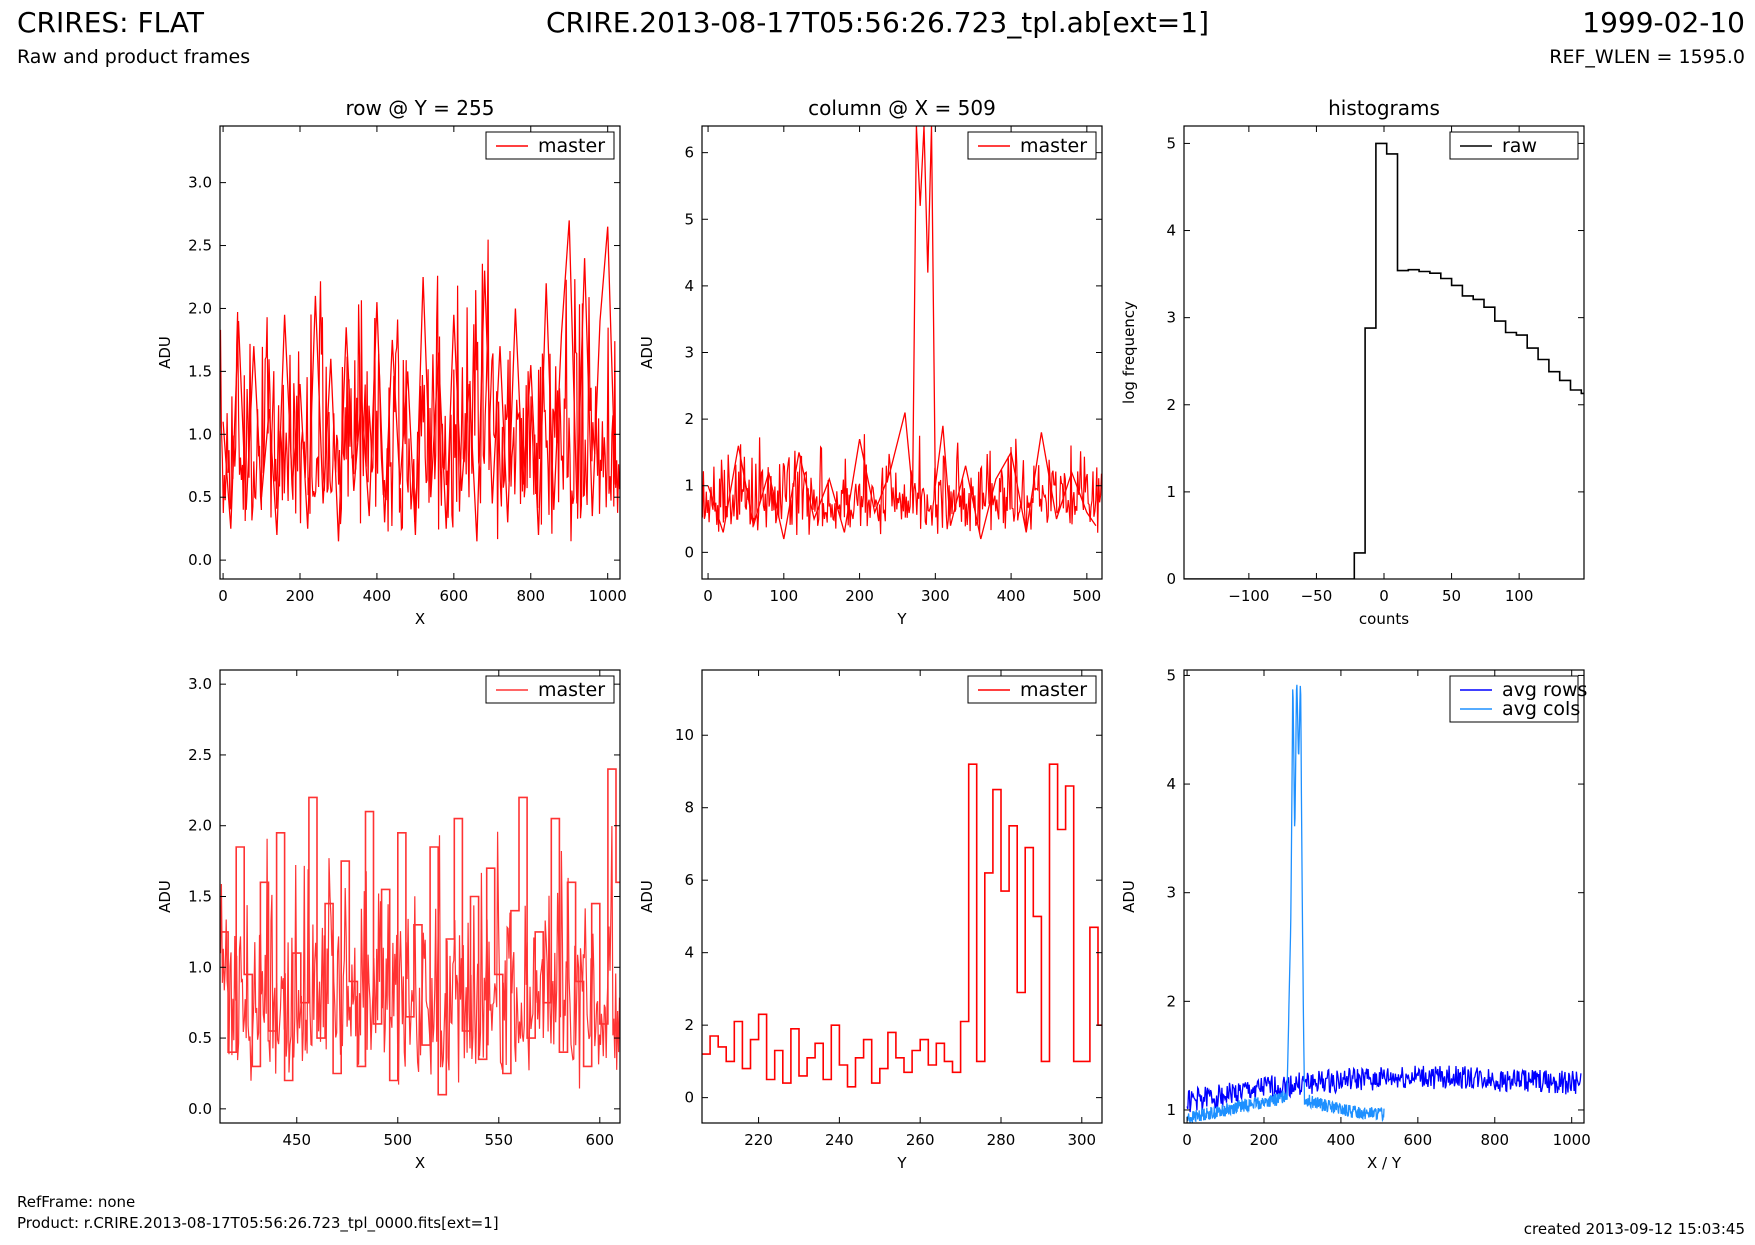 The height and width of the screenshot is (1245, 1755). What do you see at coordinates (200, 1109) in the screenshot?
I see `y-tick-label: 0.0` at bounding box center [200, 1109].